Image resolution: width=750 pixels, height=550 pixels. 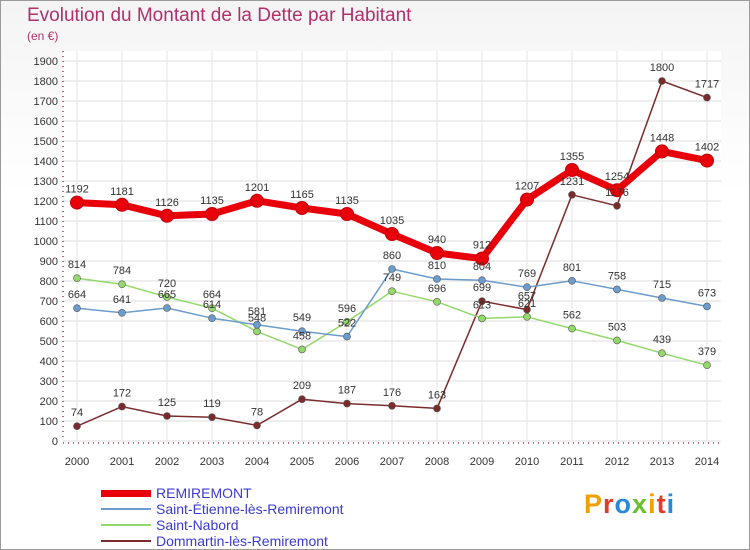 What do you see at coordinates (49, 282) in the screenshot?
I see `y-tick-label: 800` at bounding box center [49, 282].